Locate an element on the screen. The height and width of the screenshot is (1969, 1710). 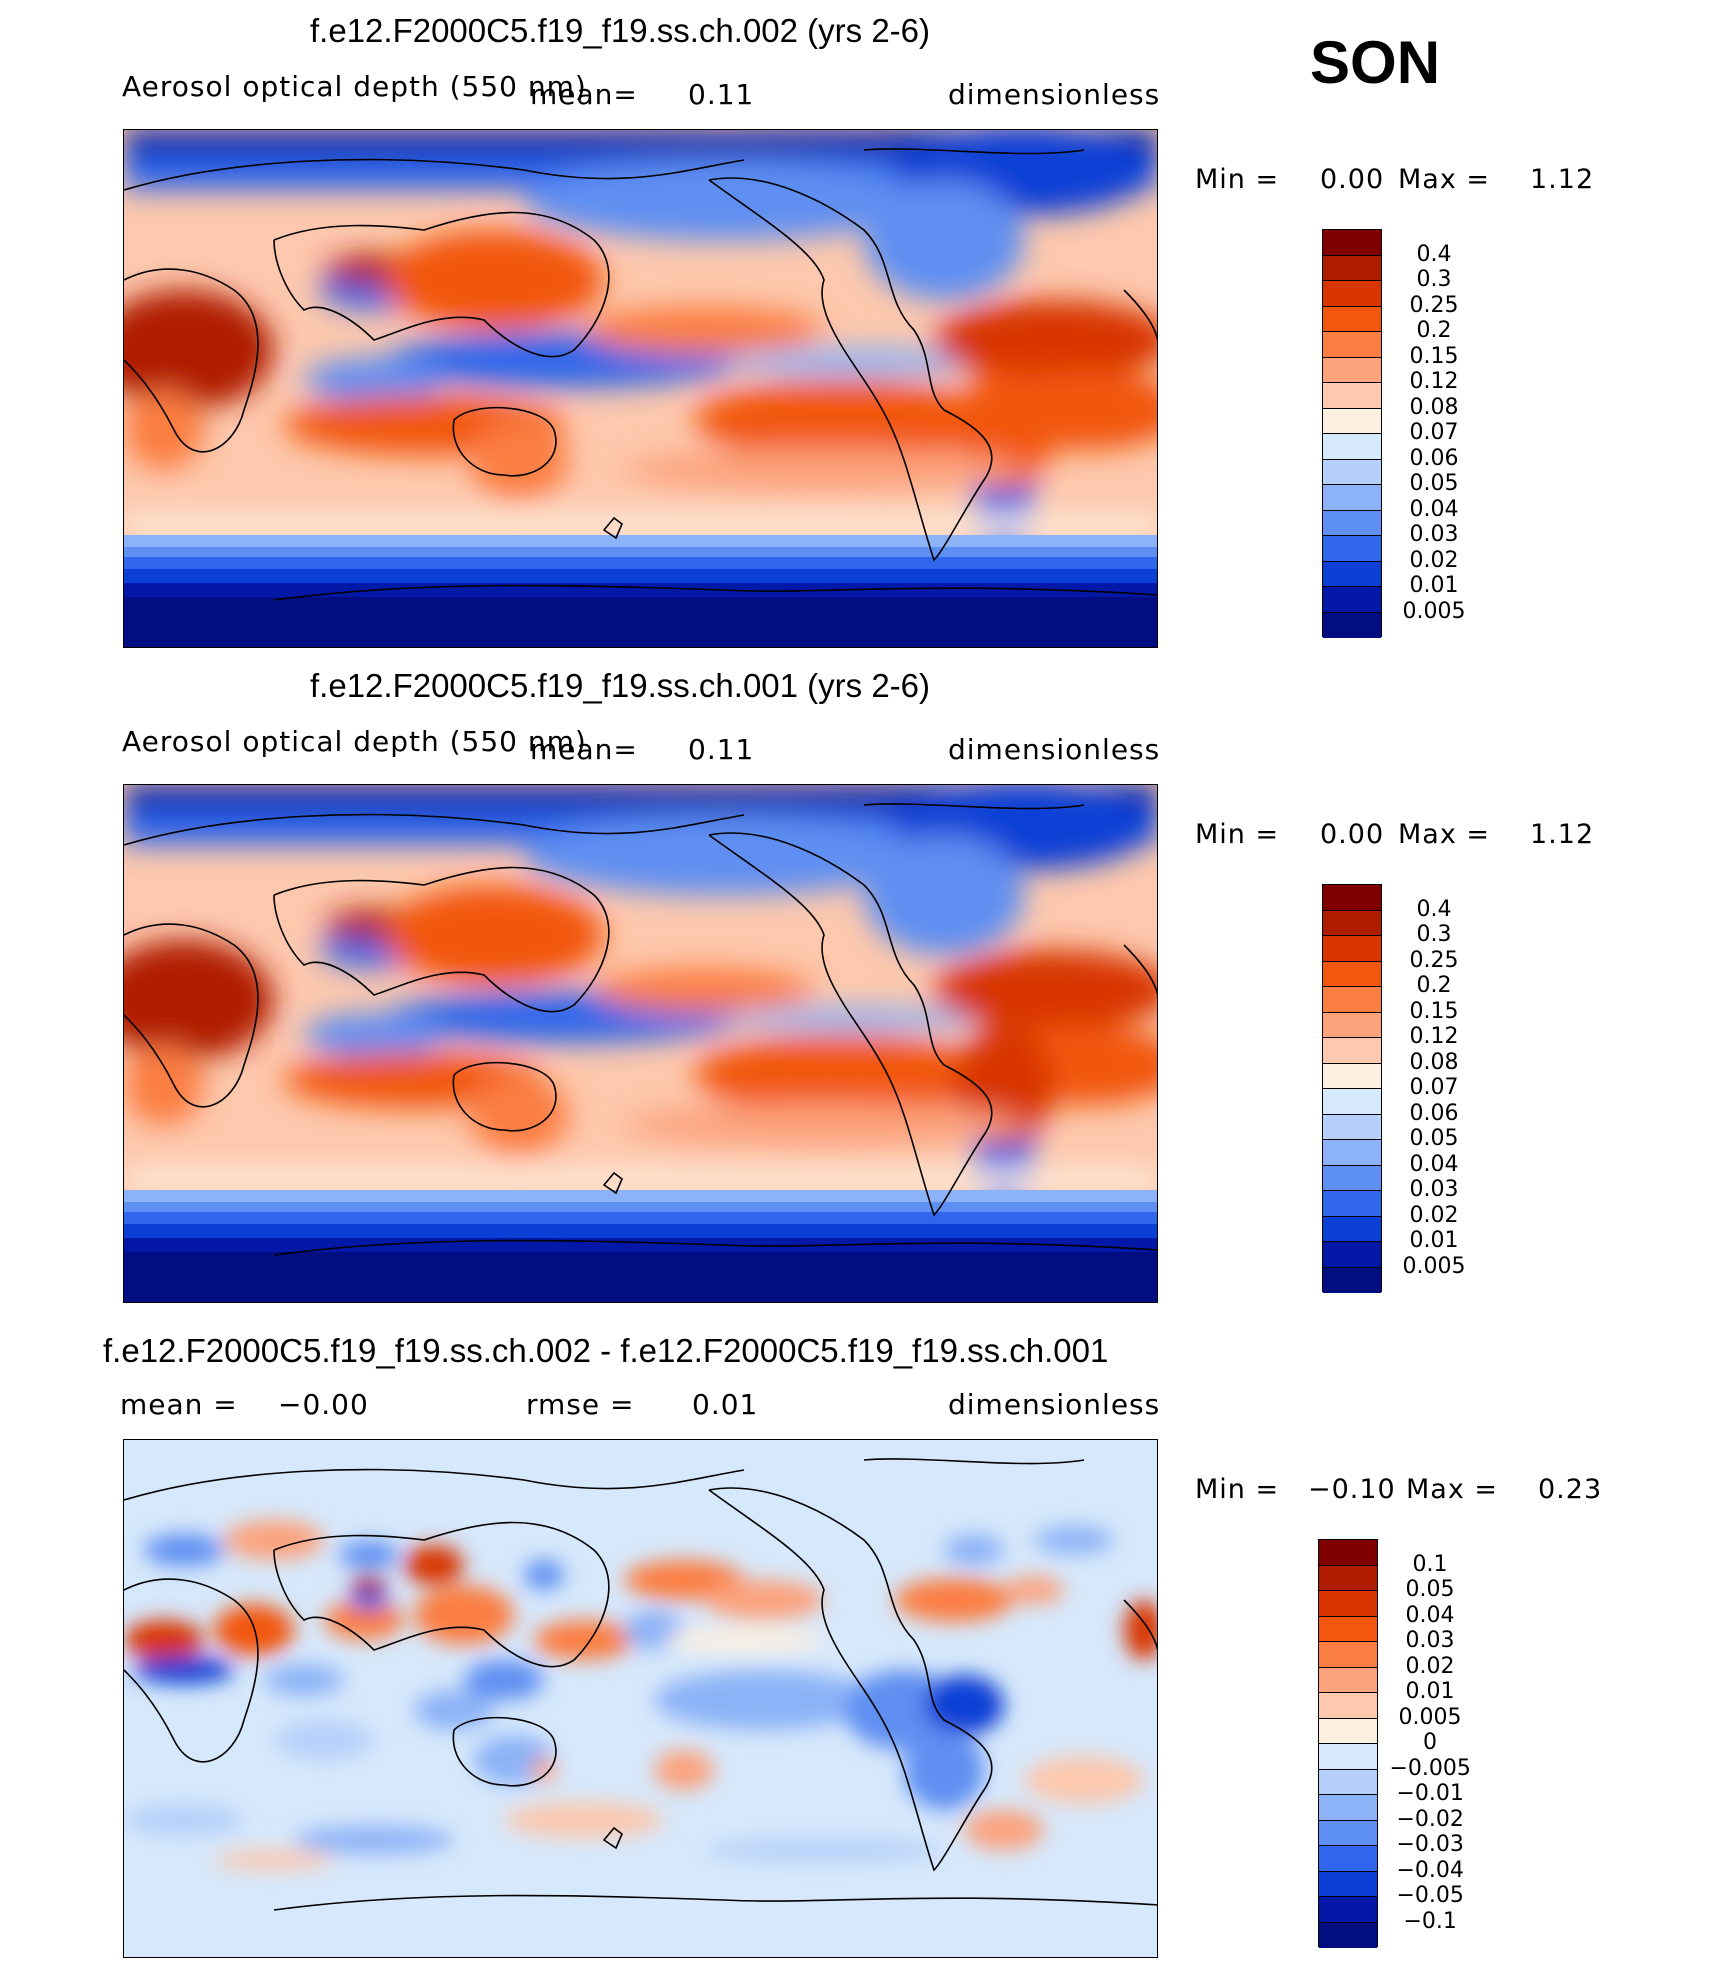
colorbar-tick-label: 0.03 is located at coordinates (1434, 1189).